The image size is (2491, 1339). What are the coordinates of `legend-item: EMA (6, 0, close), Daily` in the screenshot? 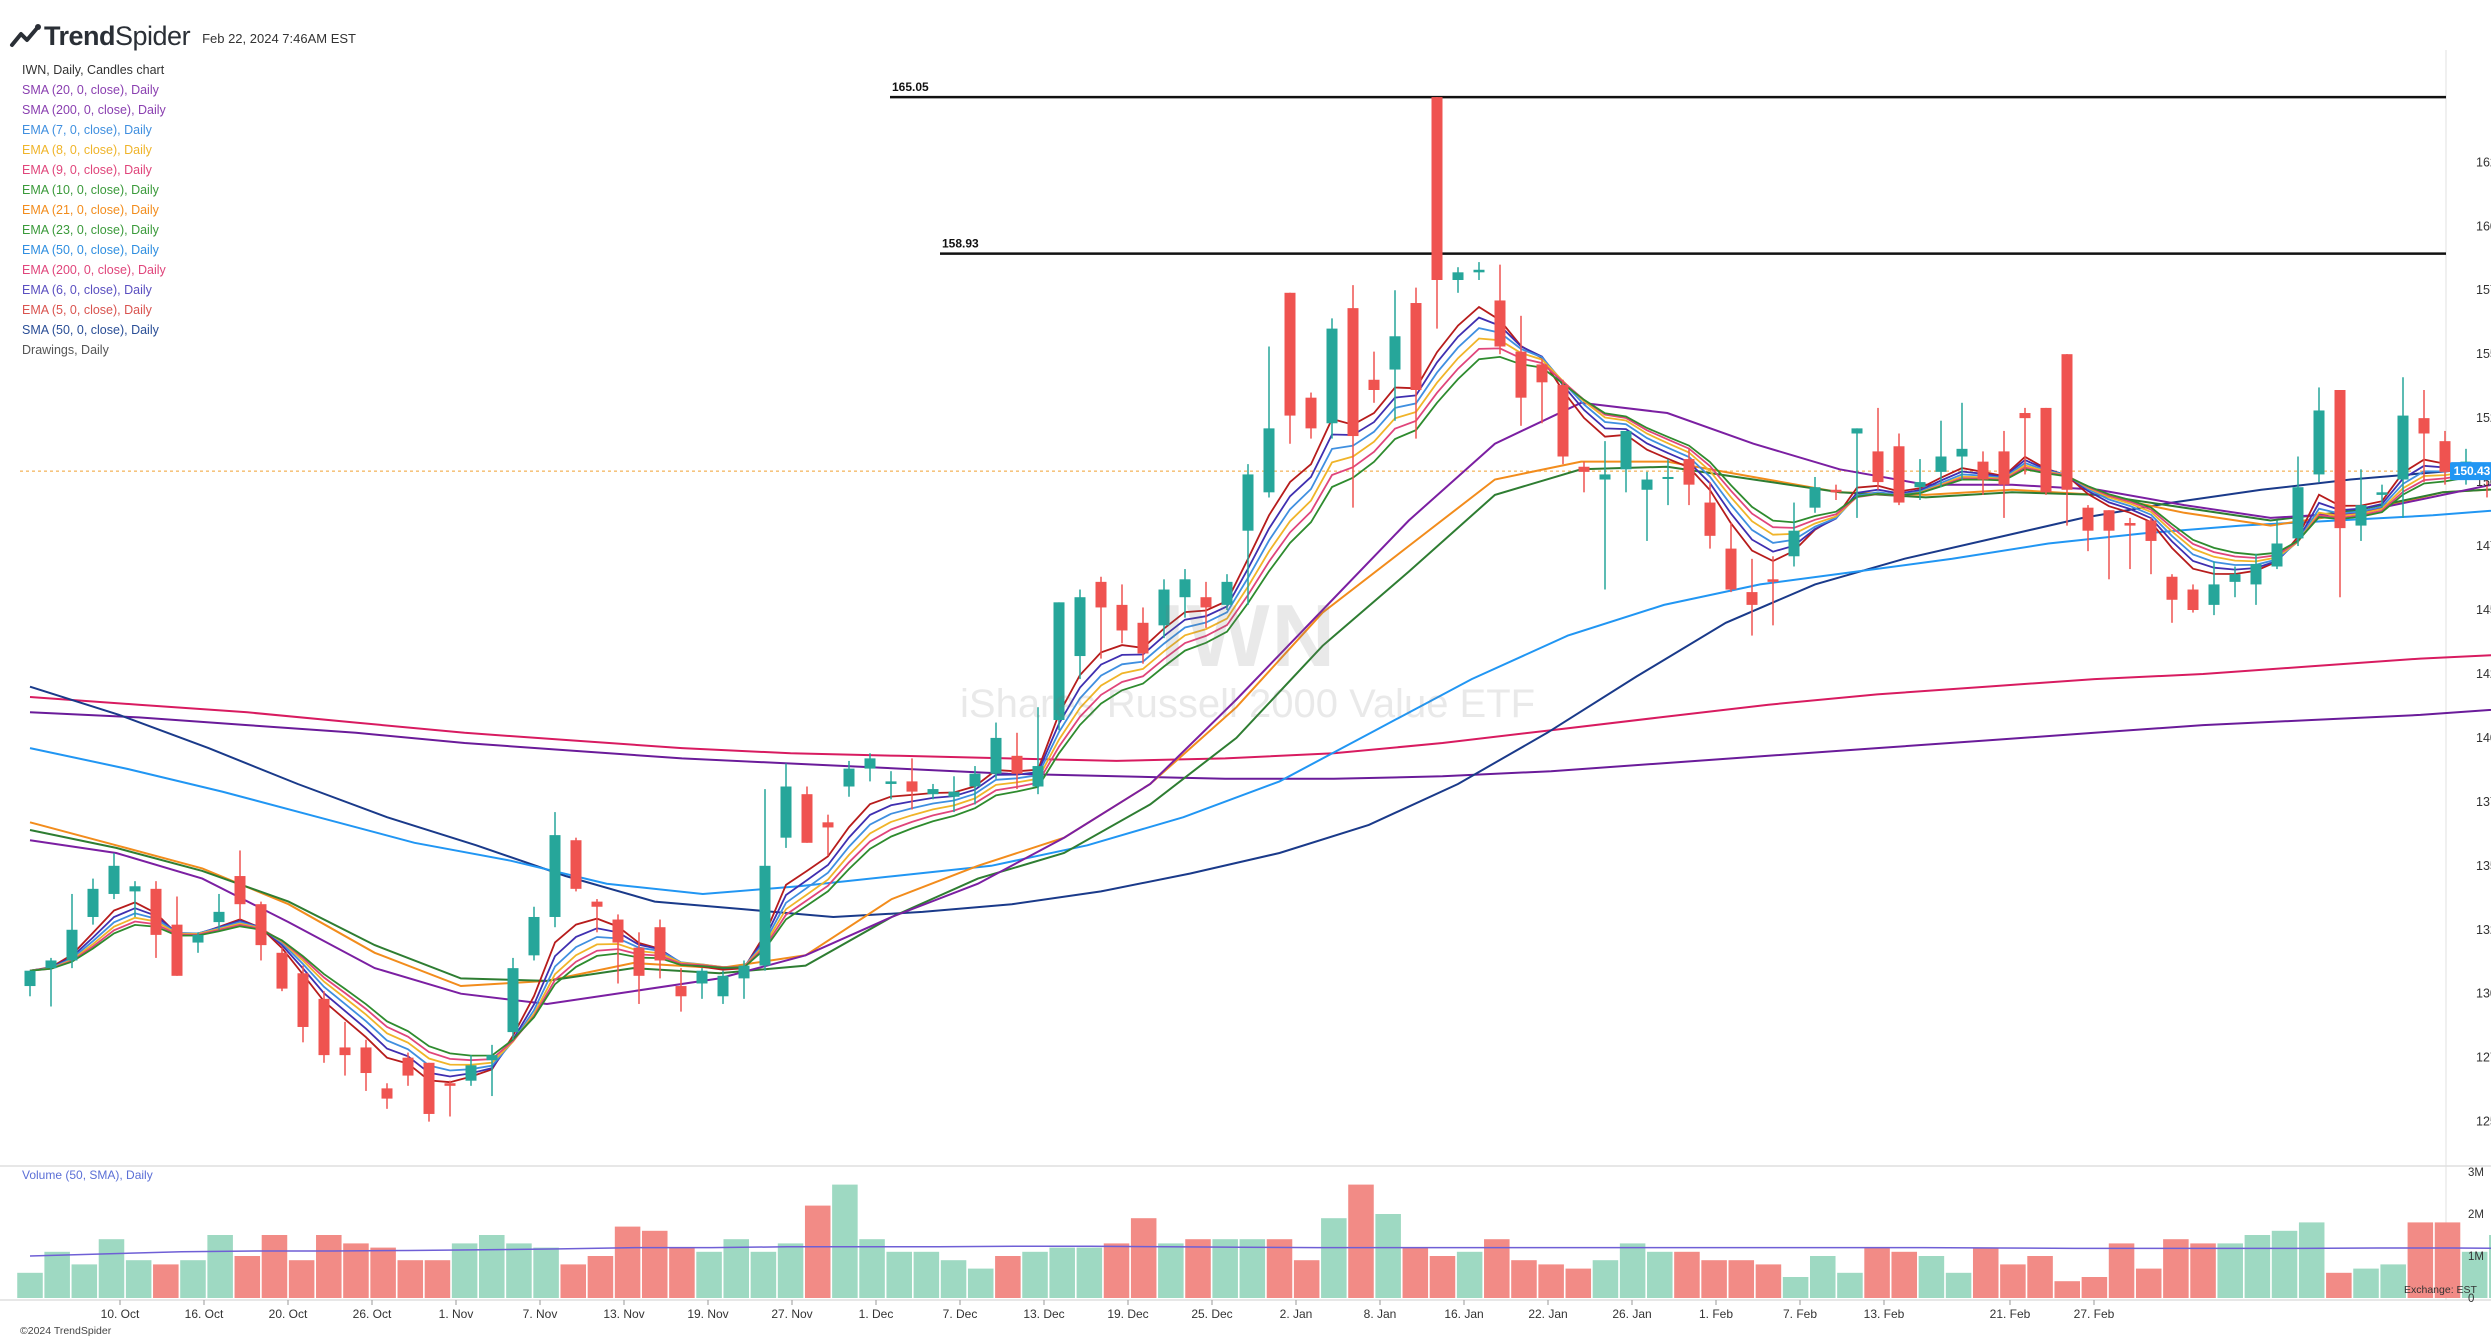 It's located at (87, 290).